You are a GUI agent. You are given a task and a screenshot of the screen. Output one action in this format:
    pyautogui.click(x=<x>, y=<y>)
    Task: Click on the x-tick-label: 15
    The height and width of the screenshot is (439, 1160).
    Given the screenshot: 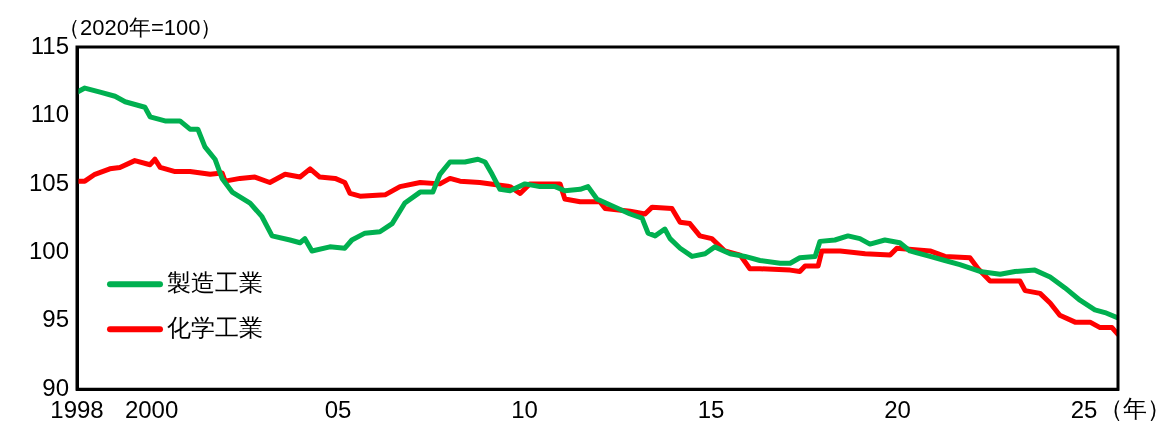 What is the action you would take?
    pyautogui.click(x=711, y=410)
    